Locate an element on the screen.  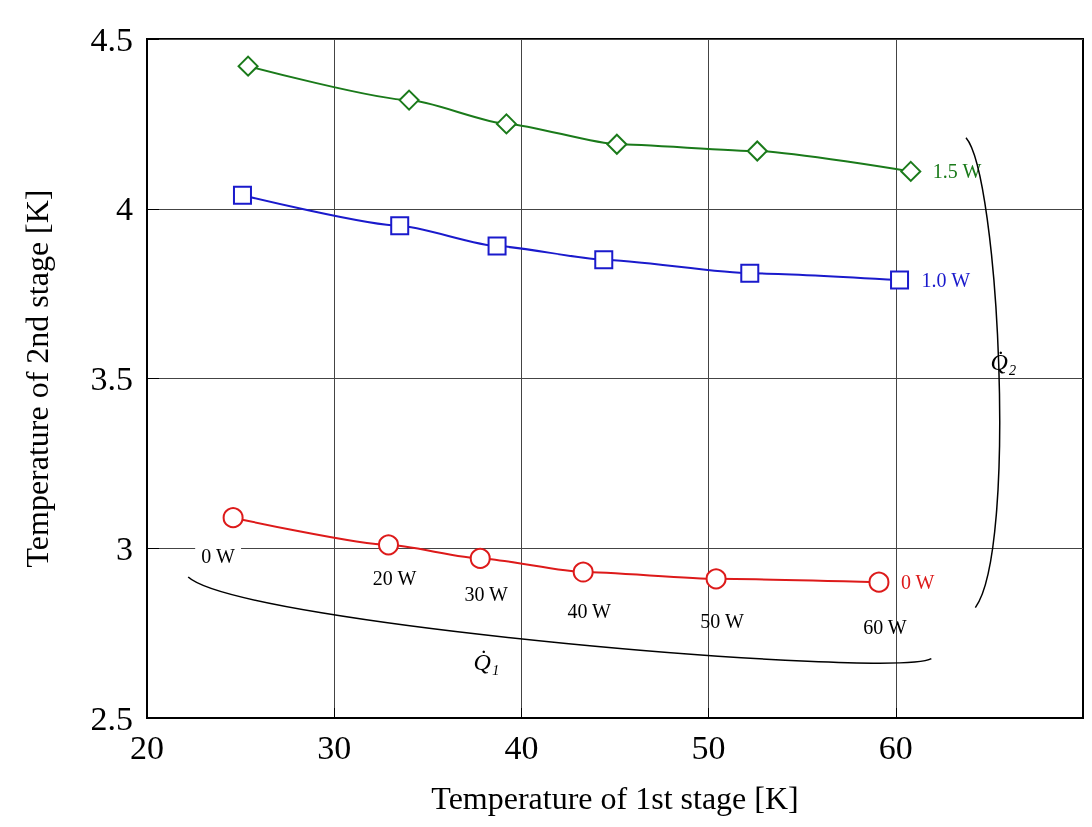
x-tick-label: 20 is located at coordinates (147, 747).